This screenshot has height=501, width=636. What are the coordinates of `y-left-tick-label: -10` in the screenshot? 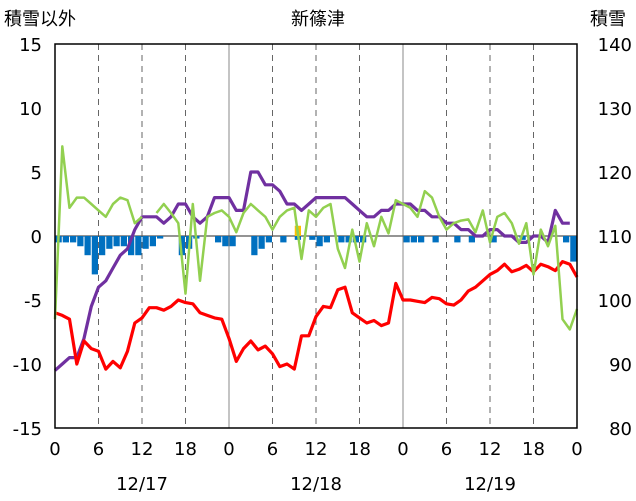 It's located at (27, 365).